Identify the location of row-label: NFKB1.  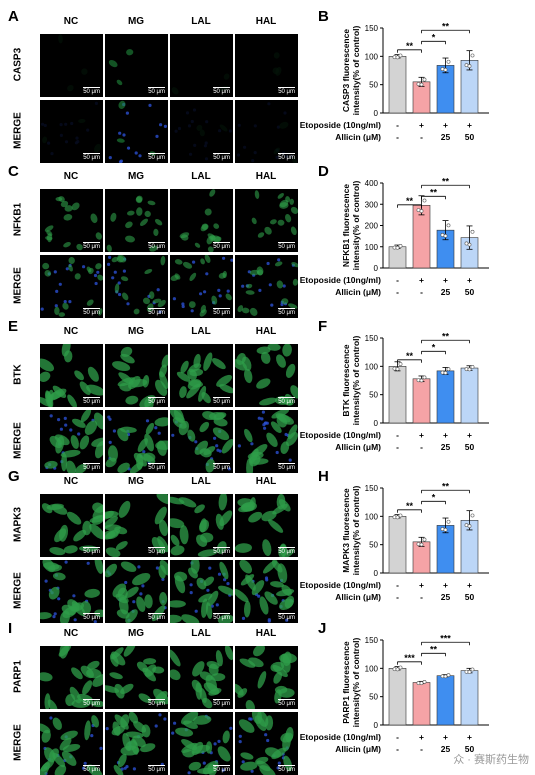
(18, 219).